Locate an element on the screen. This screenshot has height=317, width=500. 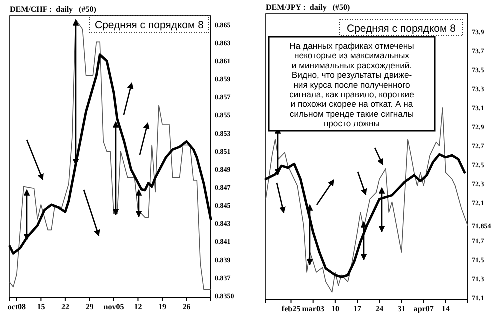
x-tick-label: oct08 is located at coordinates (17, 307).